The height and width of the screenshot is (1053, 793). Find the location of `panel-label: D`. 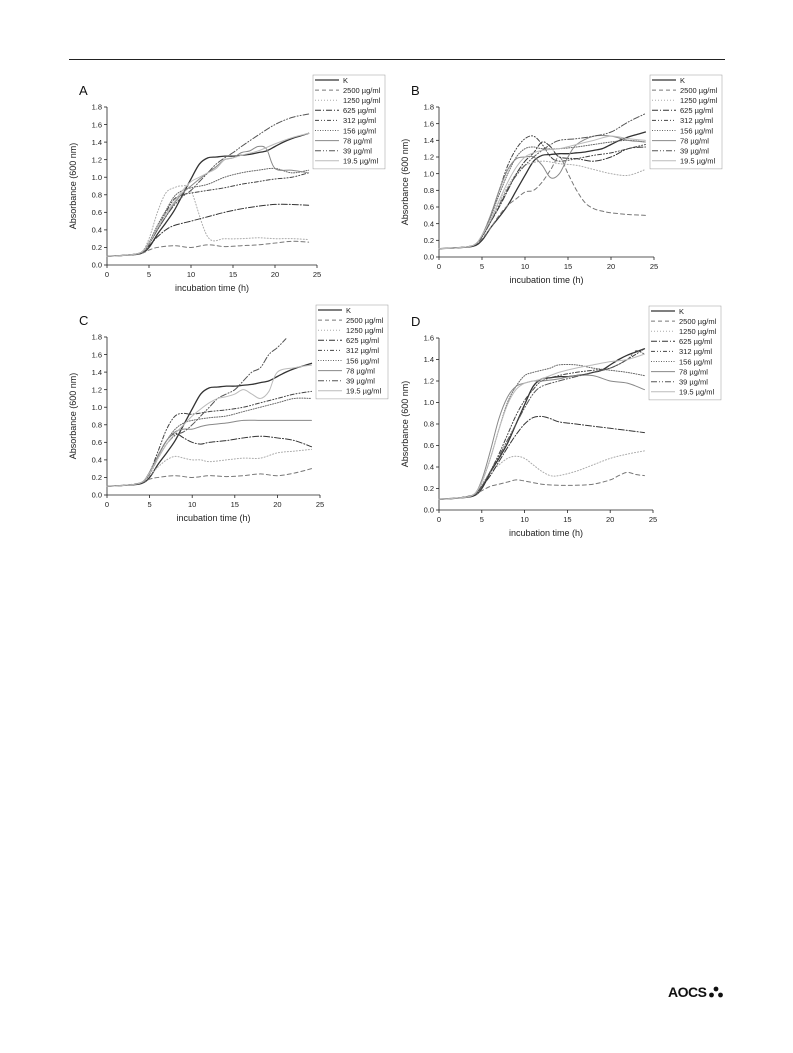

panel-label: D is located at coordinates (415, 321).